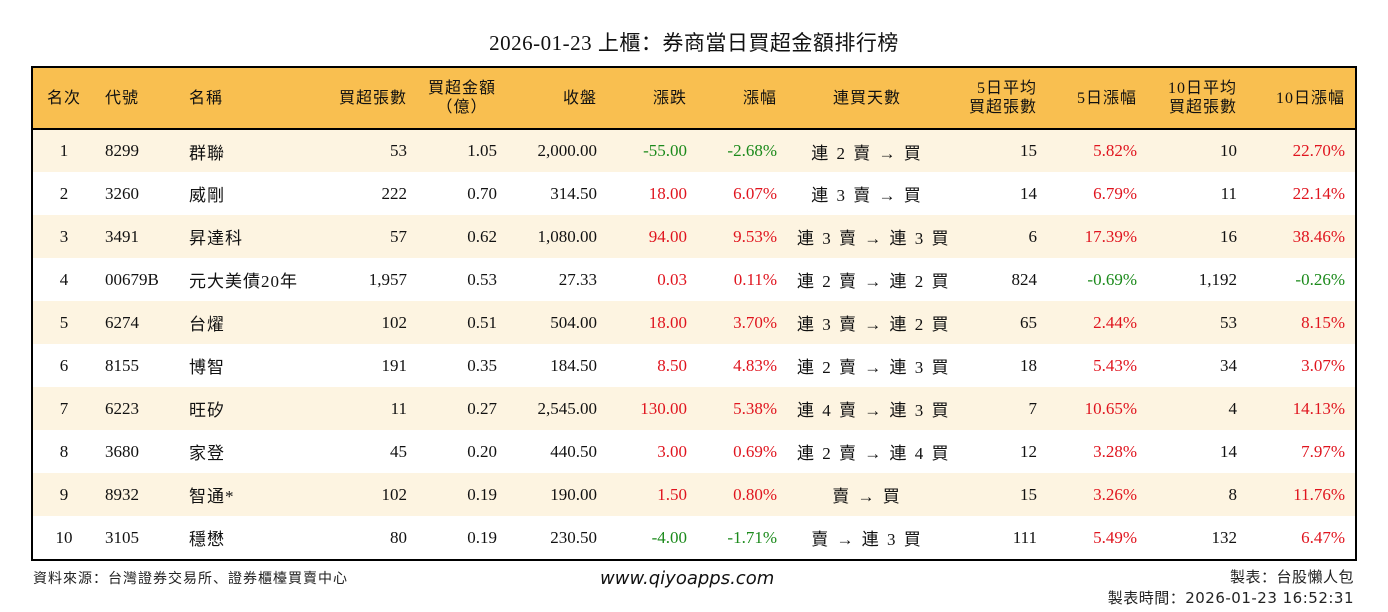 The width and height of the screenshot is (1388, 612). I want to click on cell-pct: 0.69%, so click(755, 451).